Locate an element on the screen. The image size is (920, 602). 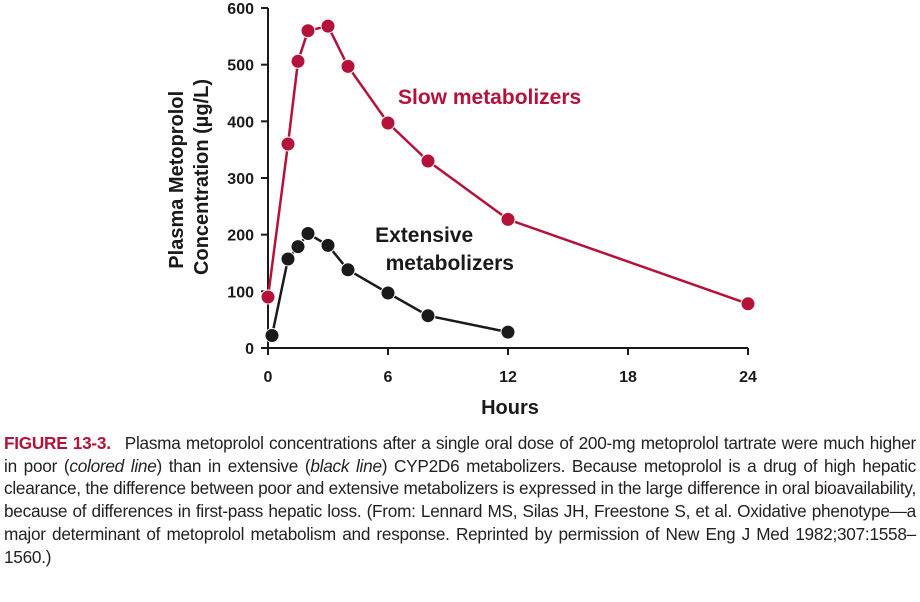
extensive-label-line-2: metabolizers is located at coordinates (450, 263).